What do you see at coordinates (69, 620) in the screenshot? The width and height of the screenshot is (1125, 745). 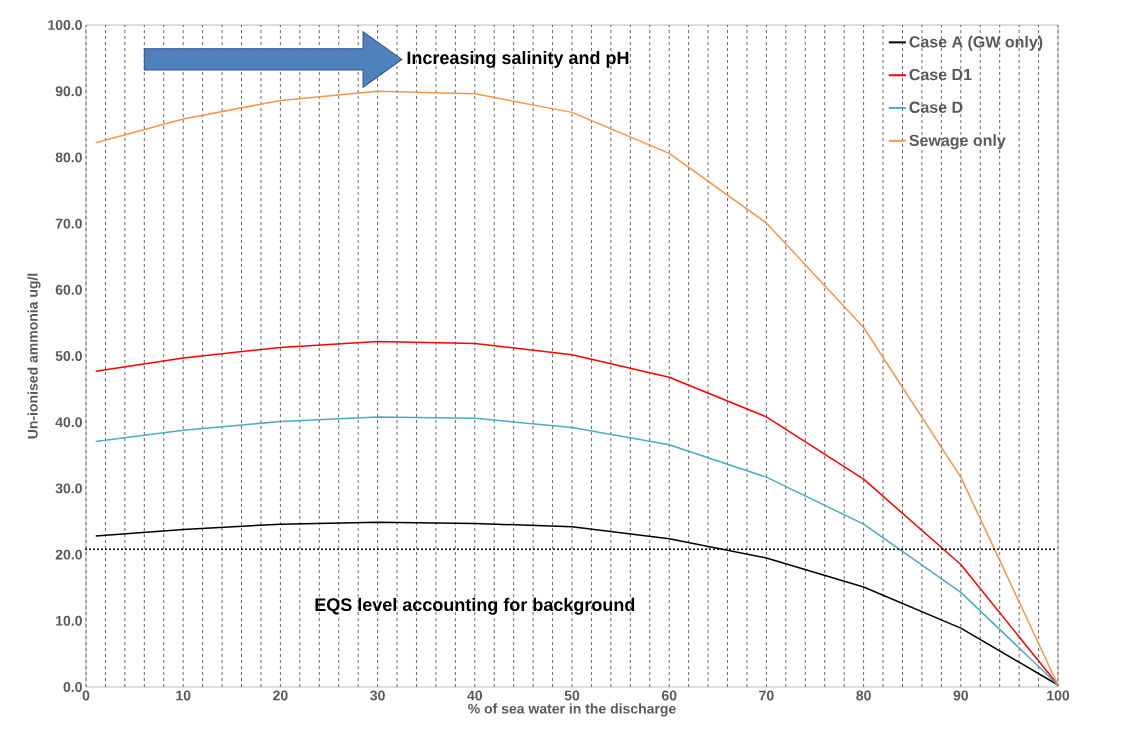 I see `y-tick-label: 10.0` at bounding box center [69, 620].